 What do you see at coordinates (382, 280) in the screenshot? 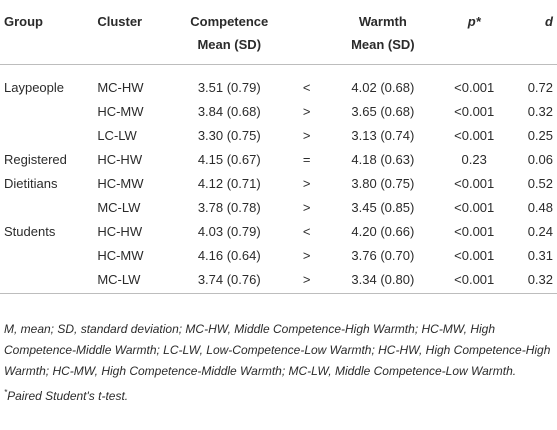
I see `cell-warmth: 3.34 (0.80)` at bounding box center [382, 280].